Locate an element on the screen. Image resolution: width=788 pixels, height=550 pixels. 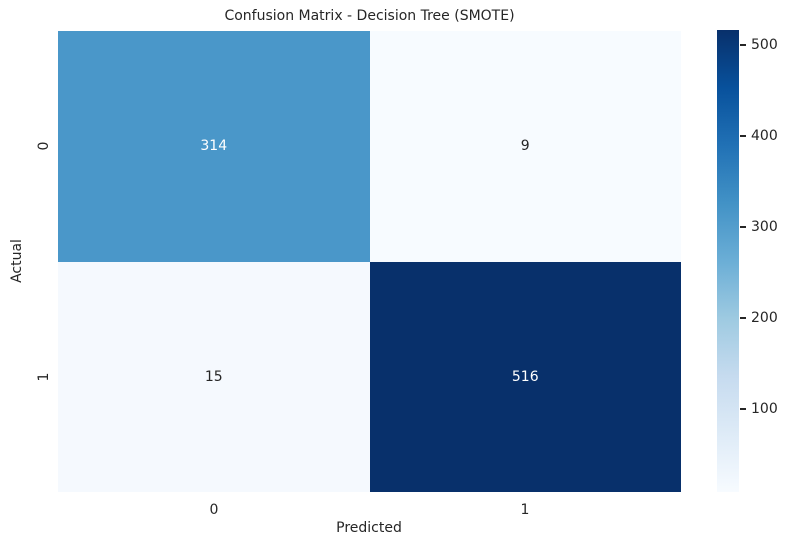
colorbar-tick-label: 200 is located at coordinates (764, 317).